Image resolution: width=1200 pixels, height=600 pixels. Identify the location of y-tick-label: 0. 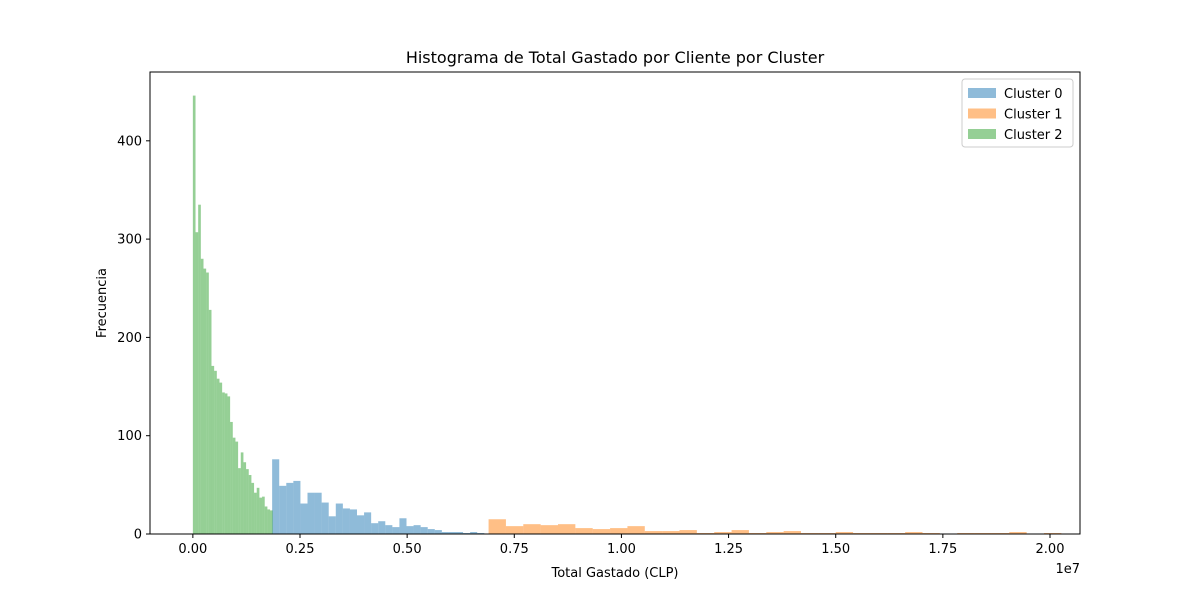
(138, 535).